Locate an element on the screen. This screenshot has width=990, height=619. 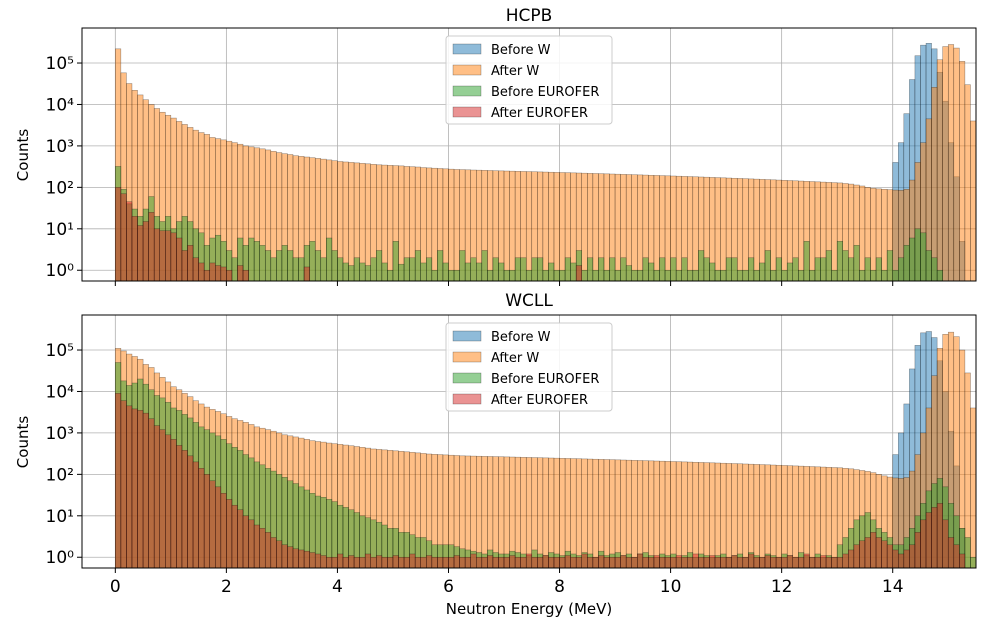
legend-entry-label: Before W is located at coordinates (521, 50).